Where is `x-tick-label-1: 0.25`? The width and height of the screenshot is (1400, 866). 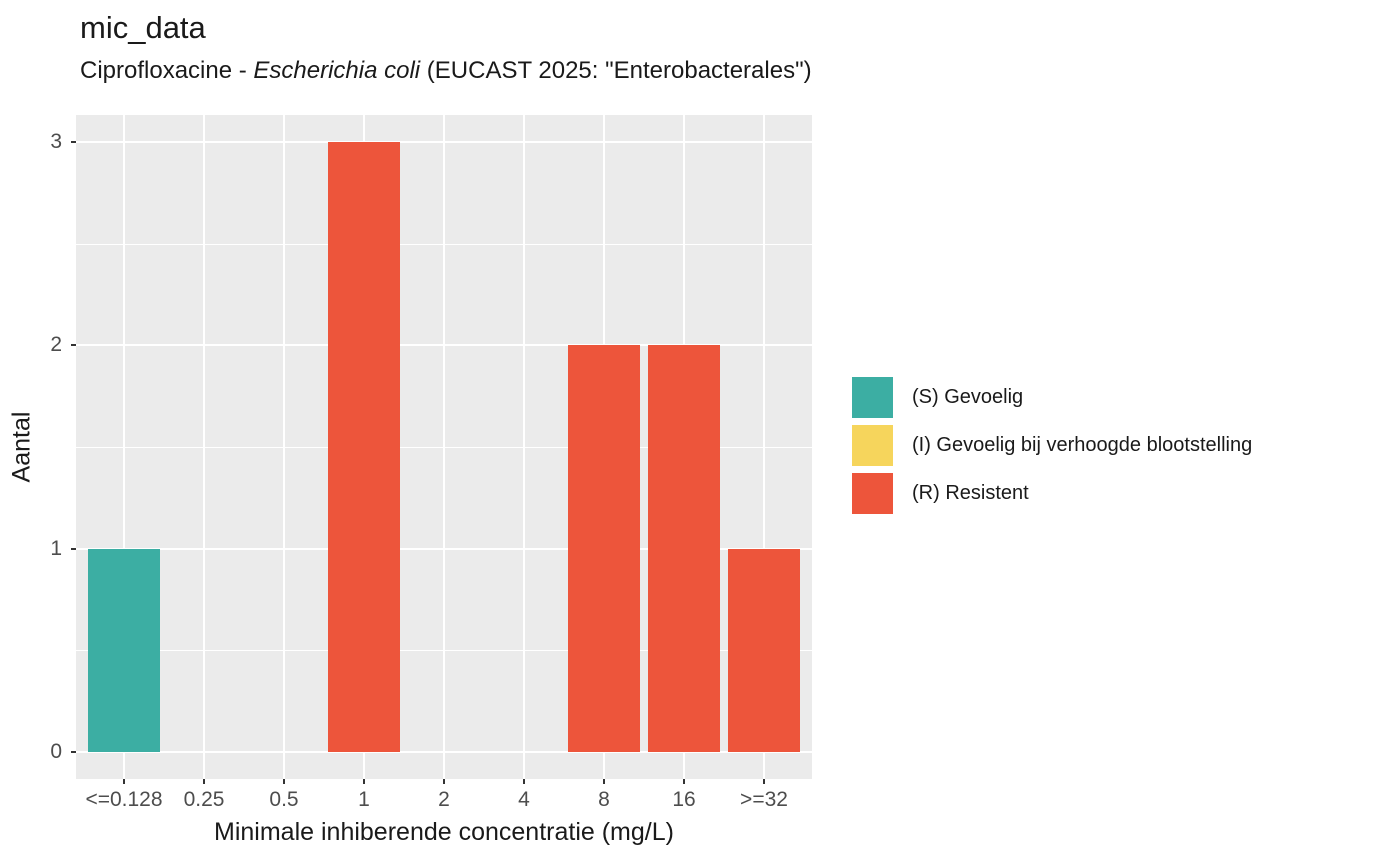
x-tick-label-1: 0.25 is located at coordinates (204, 799).